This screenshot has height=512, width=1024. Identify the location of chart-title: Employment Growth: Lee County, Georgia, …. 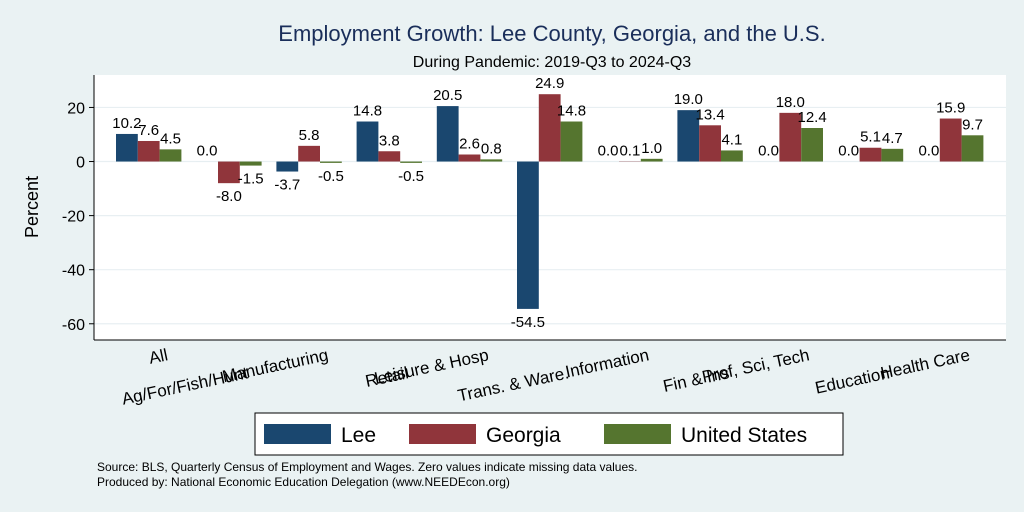
(551, 33).